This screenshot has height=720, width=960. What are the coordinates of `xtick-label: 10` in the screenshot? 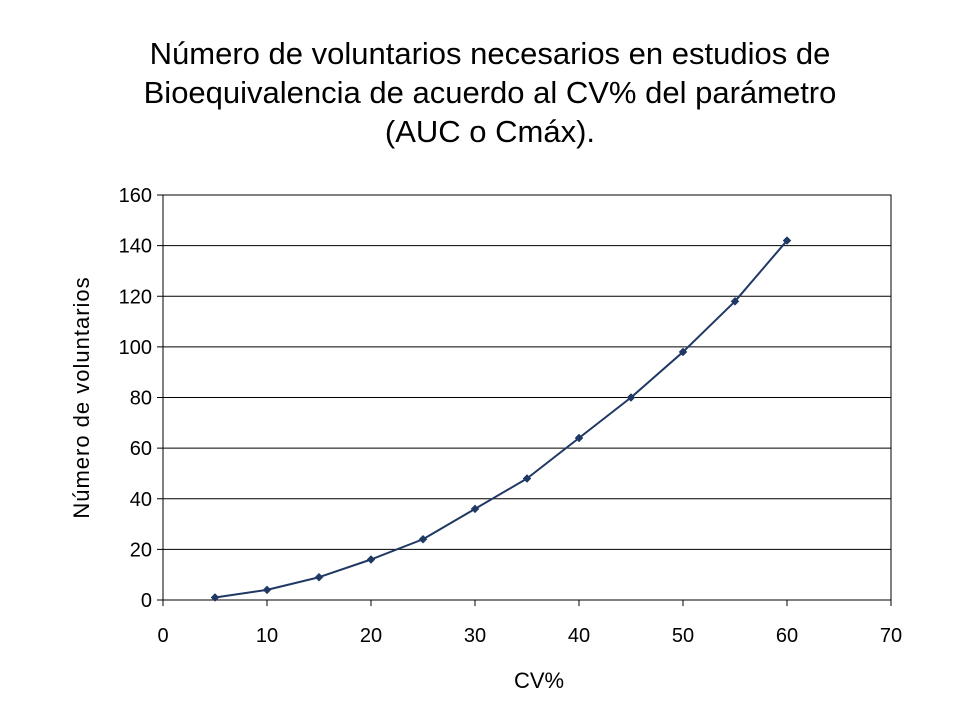 It's located at (267, 636).